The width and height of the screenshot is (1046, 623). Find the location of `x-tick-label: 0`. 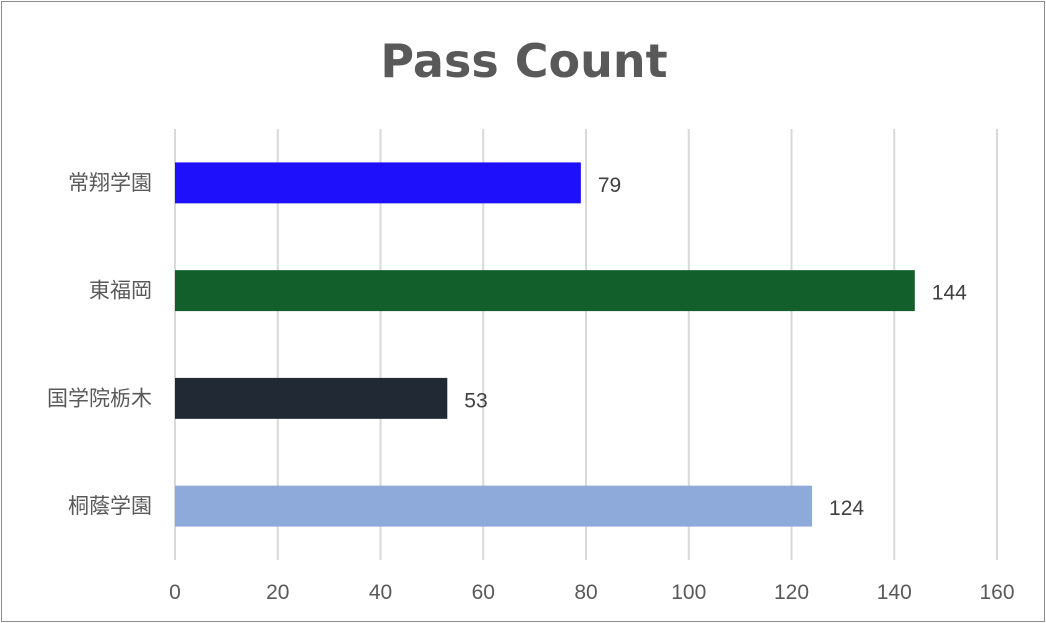

x-tick-label: 0 is located at coordinates (175, 592).